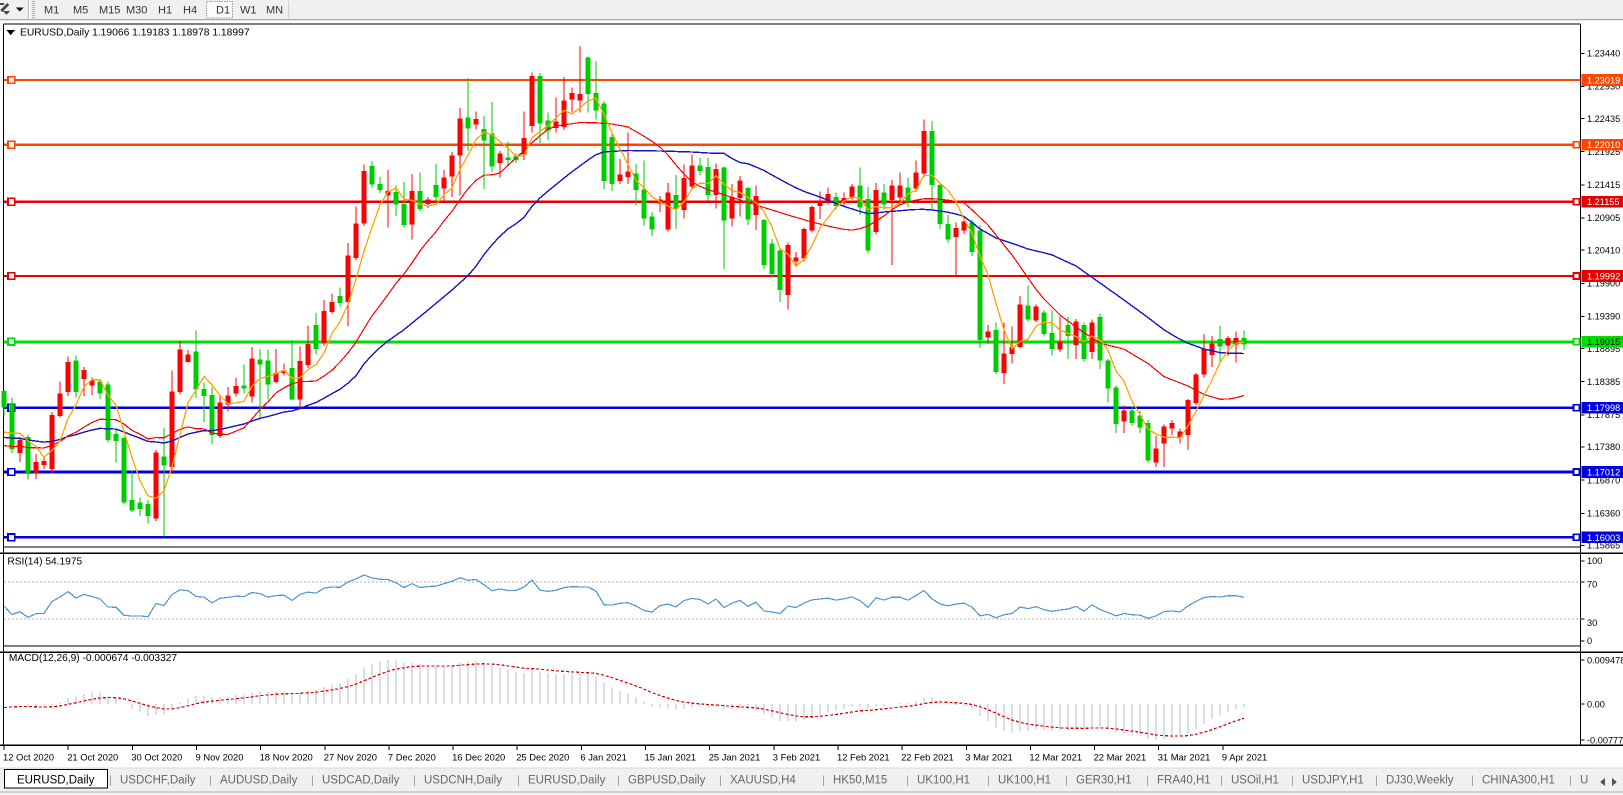 Image resolution: width=1623 pixels, height=795 pixels. What do you see at coordinates (1420, 781) in the screenshot?
I see `svg-text: DJ30,Weekly` at bounding box center [1420, 781].